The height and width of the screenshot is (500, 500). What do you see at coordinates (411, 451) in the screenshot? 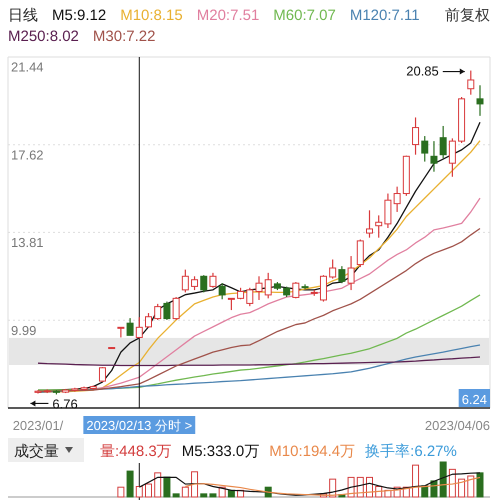
I see `text: 换手率:6.27%` at bounding box center [411, 451].